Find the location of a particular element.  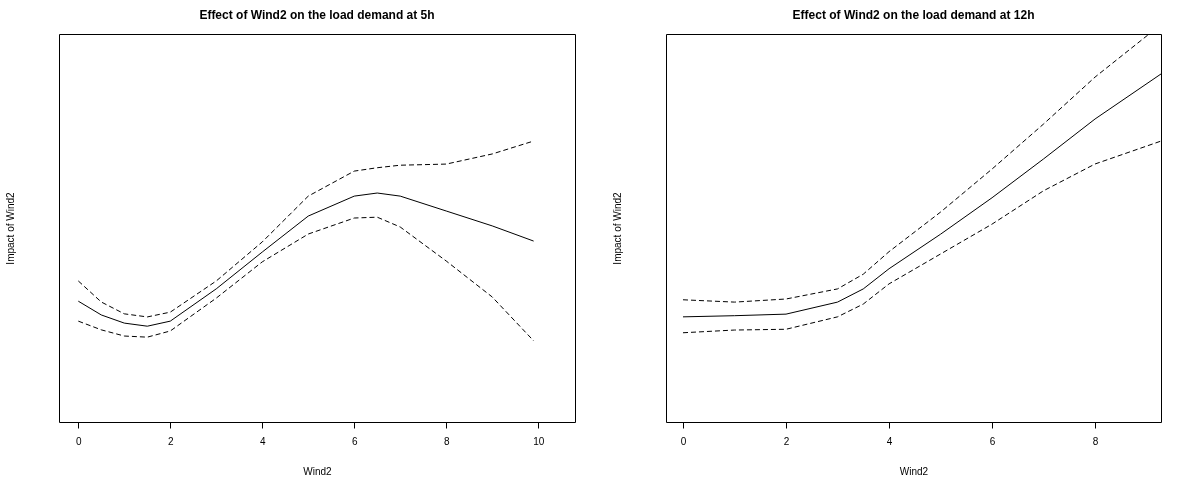

x-tick-label: 10 is located at coordinates (539, 441).